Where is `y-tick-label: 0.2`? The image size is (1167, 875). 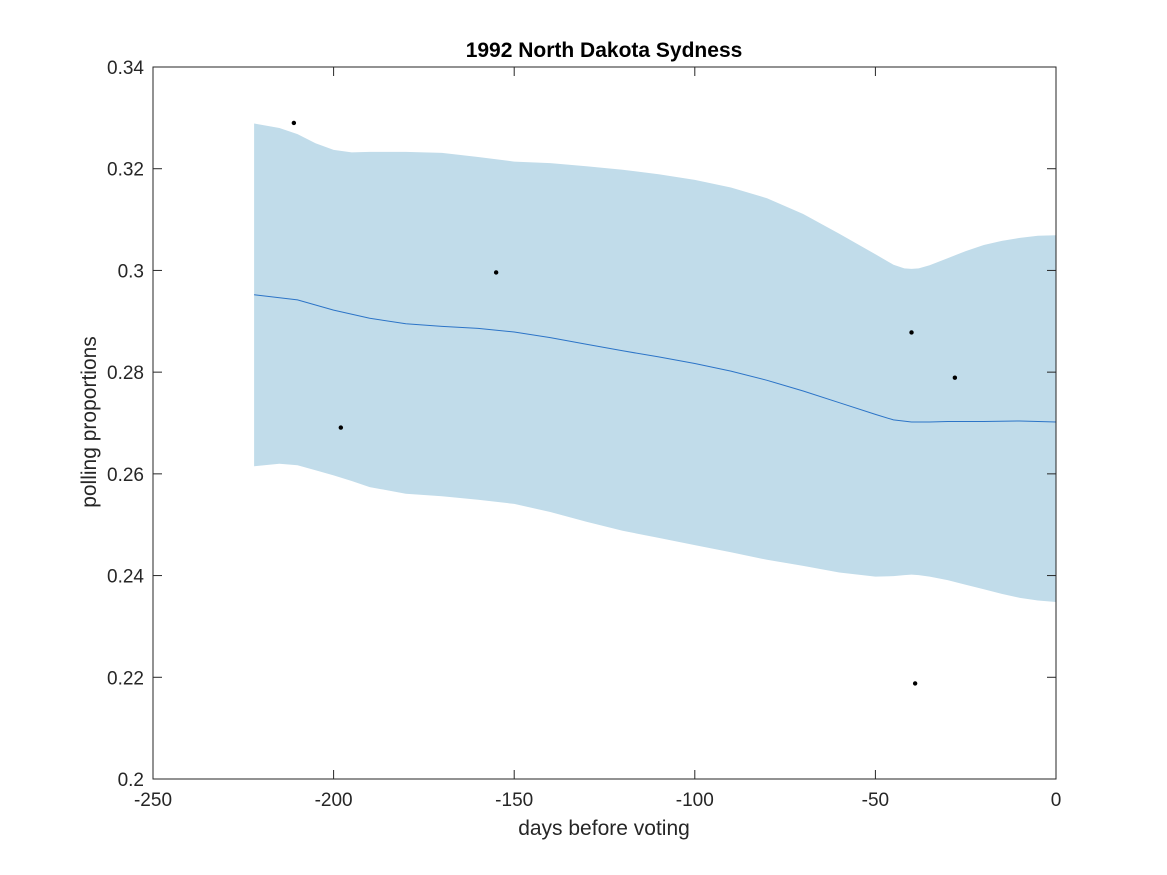 y-tick-label: 0.2 is located at coordinates (131, 780).